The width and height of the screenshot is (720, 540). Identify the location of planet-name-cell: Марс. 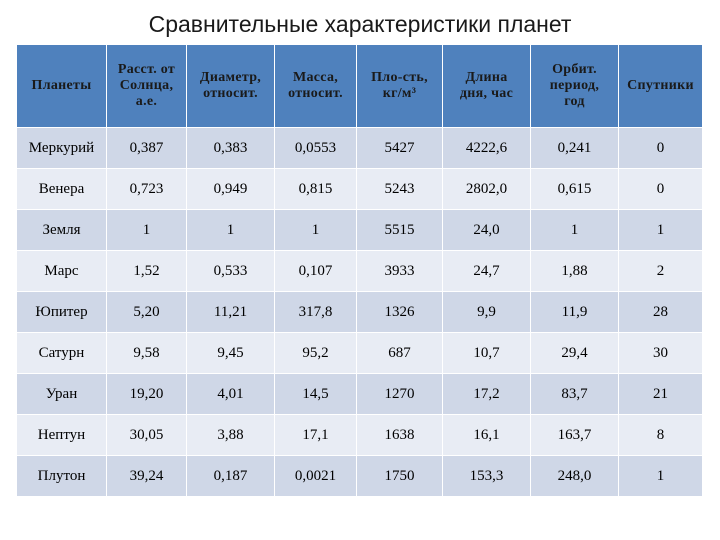
(61, 271).